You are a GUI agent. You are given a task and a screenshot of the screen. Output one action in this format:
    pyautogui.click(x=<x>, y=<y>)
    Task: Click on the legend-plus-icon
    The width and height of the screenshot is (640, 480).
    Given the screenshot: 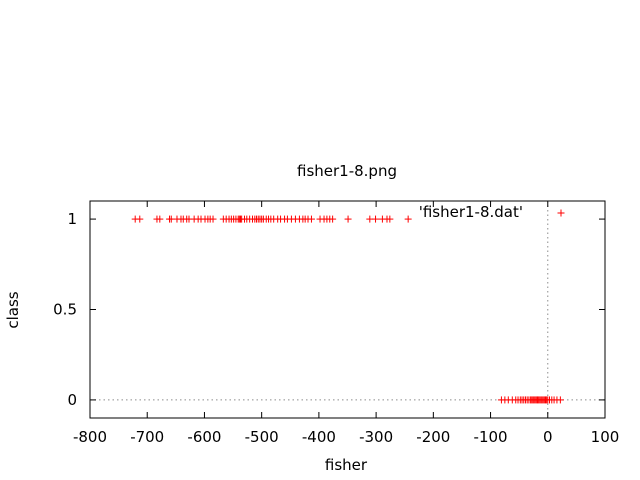 What is the action you would take?
    pyautogui.click(x=561, y=213)
    